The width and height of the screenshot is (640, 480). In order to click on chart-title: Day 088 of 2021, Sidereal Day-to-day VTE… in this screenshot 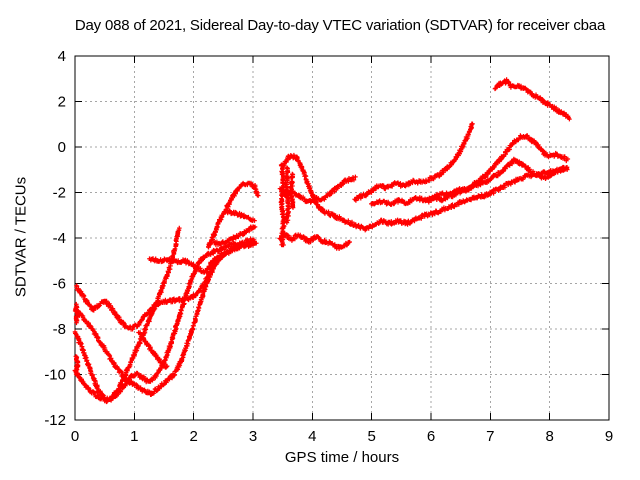, I will do `click(340, 25)`.